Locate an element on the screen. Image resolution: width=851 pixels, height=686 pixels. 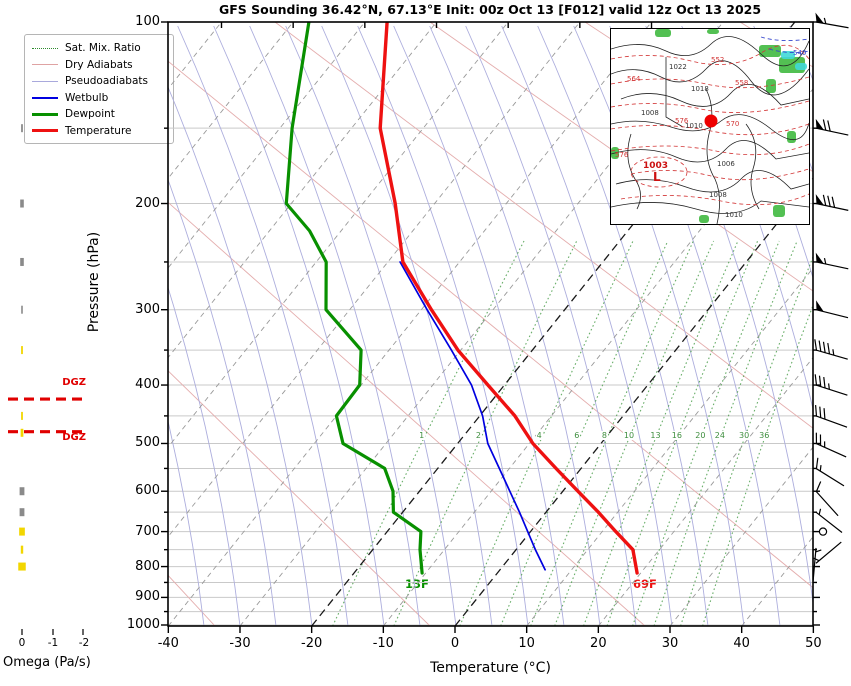
dewpoint-curve is located at coordinates (354, 298).